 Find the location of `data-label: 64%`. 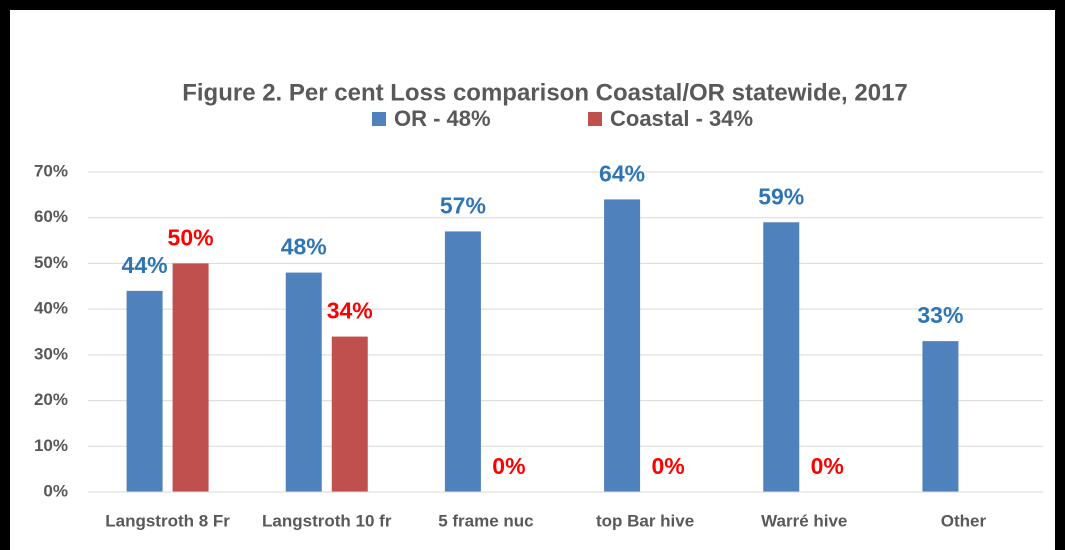

data-label: 64% is located at coordinates (622, 174).